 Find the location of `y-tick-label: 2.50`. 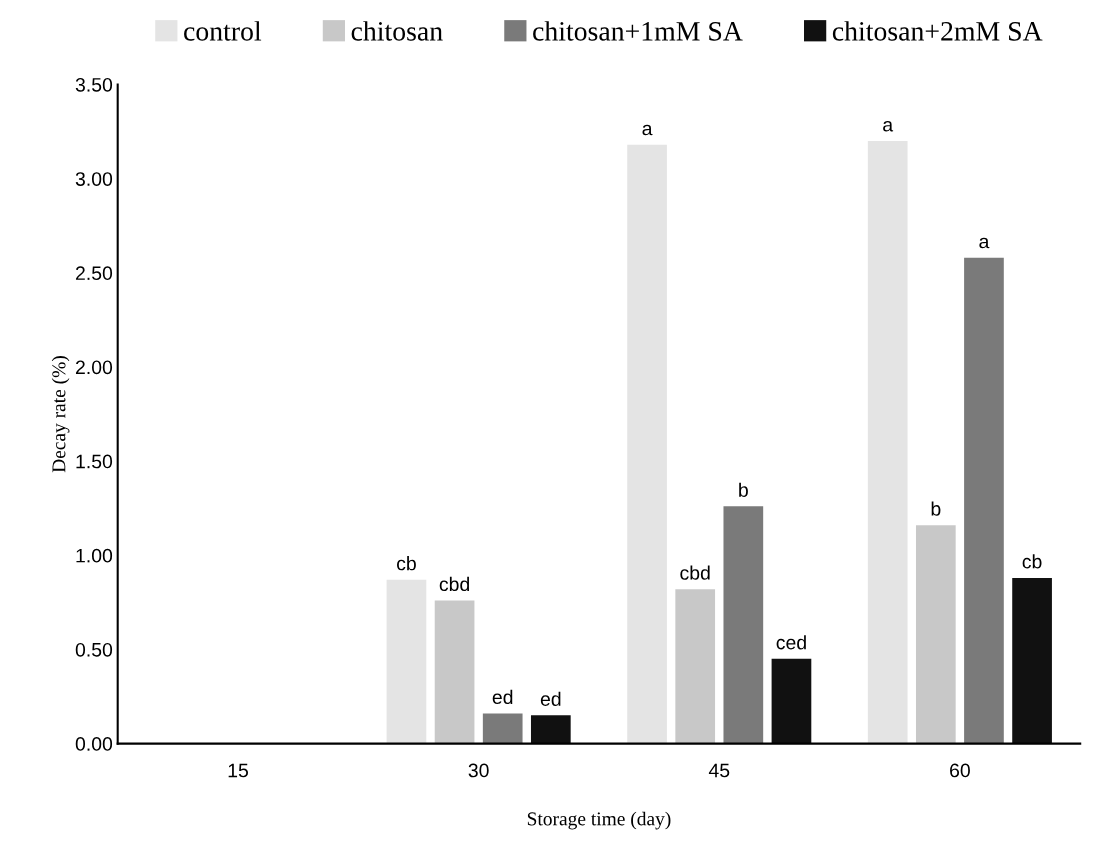

y-tick-label: 2.50 is located at coordinates (94, 273).